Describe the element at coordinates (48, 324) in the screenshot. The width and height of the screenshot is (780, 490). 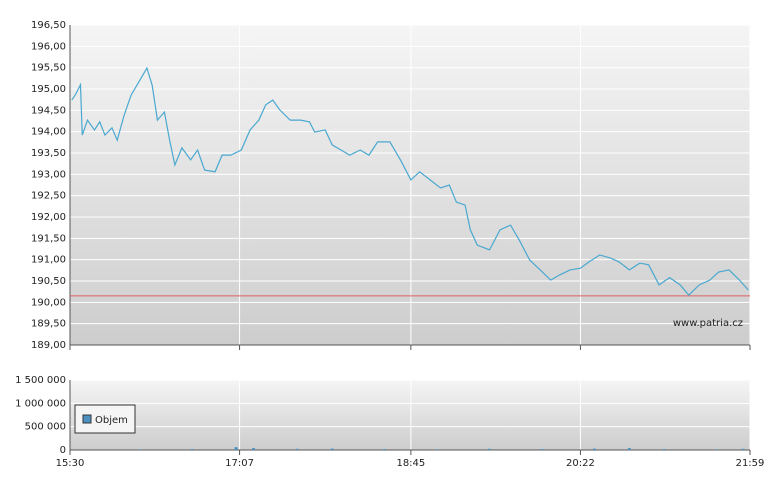
I see `y-tick-label: 189,50` at that location.